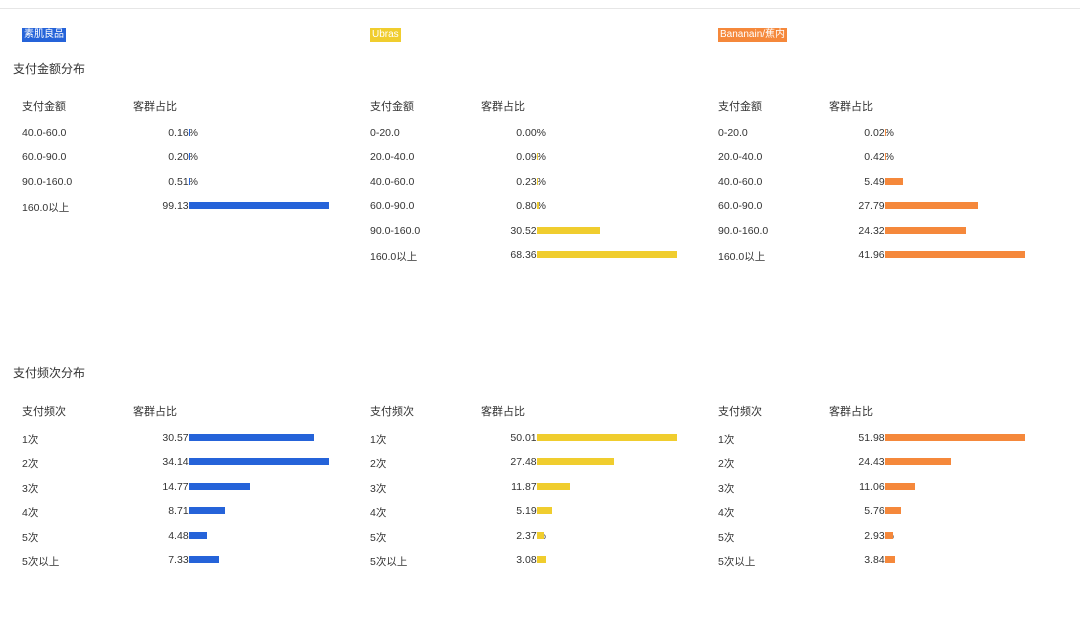 The height and width of the screenshot is (621, 1080). What do you see at coordinates (49, 373) in the screenshot?
I see `freq-section-title: 支付频次分布` at bounding box center [49, 373].